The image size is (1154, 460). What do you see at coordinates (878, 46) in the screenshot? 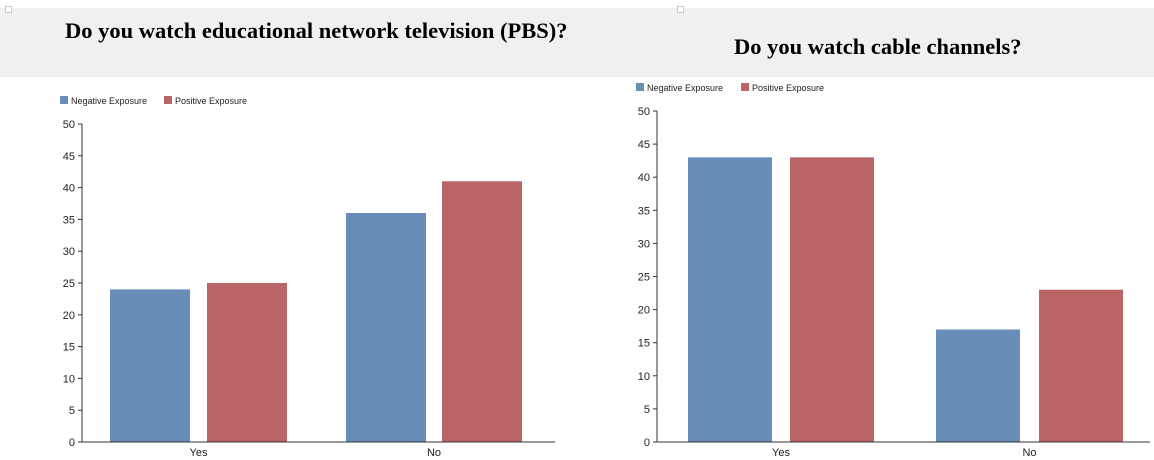
I see `chart-title-cable: Do you watch cable channels?` at bounding box center [878, 46].